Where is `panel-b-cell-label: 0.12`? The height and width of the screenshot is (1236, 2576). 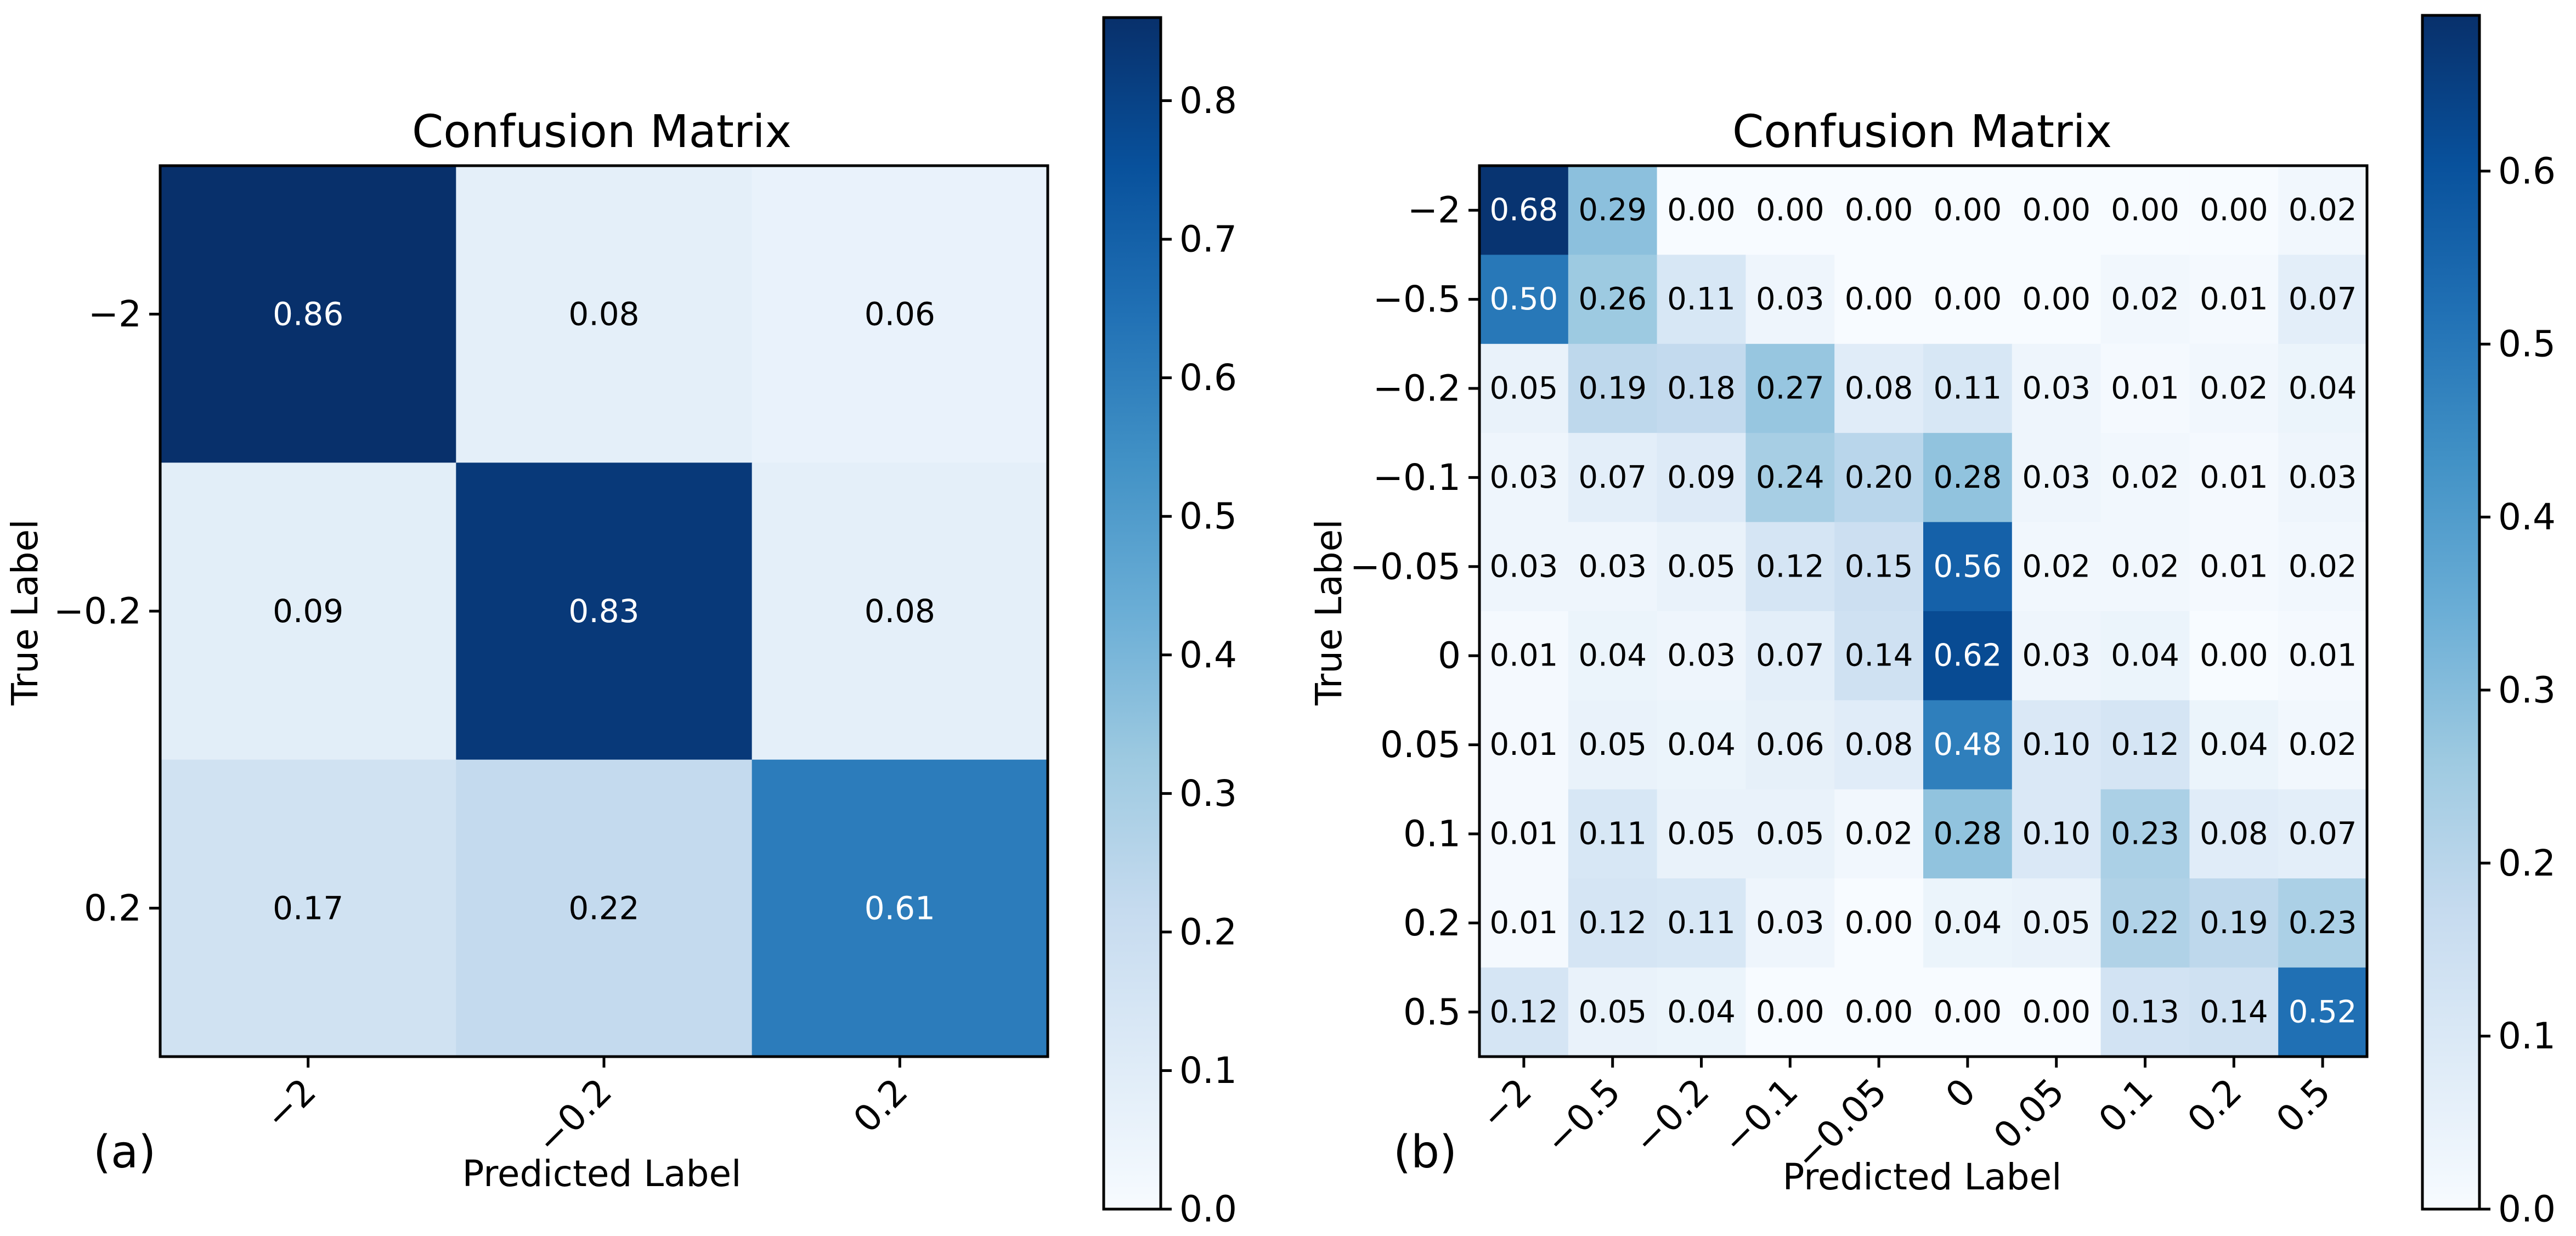 panel-b-cell-label: 0.12 is located at coordinates (1612, 923).